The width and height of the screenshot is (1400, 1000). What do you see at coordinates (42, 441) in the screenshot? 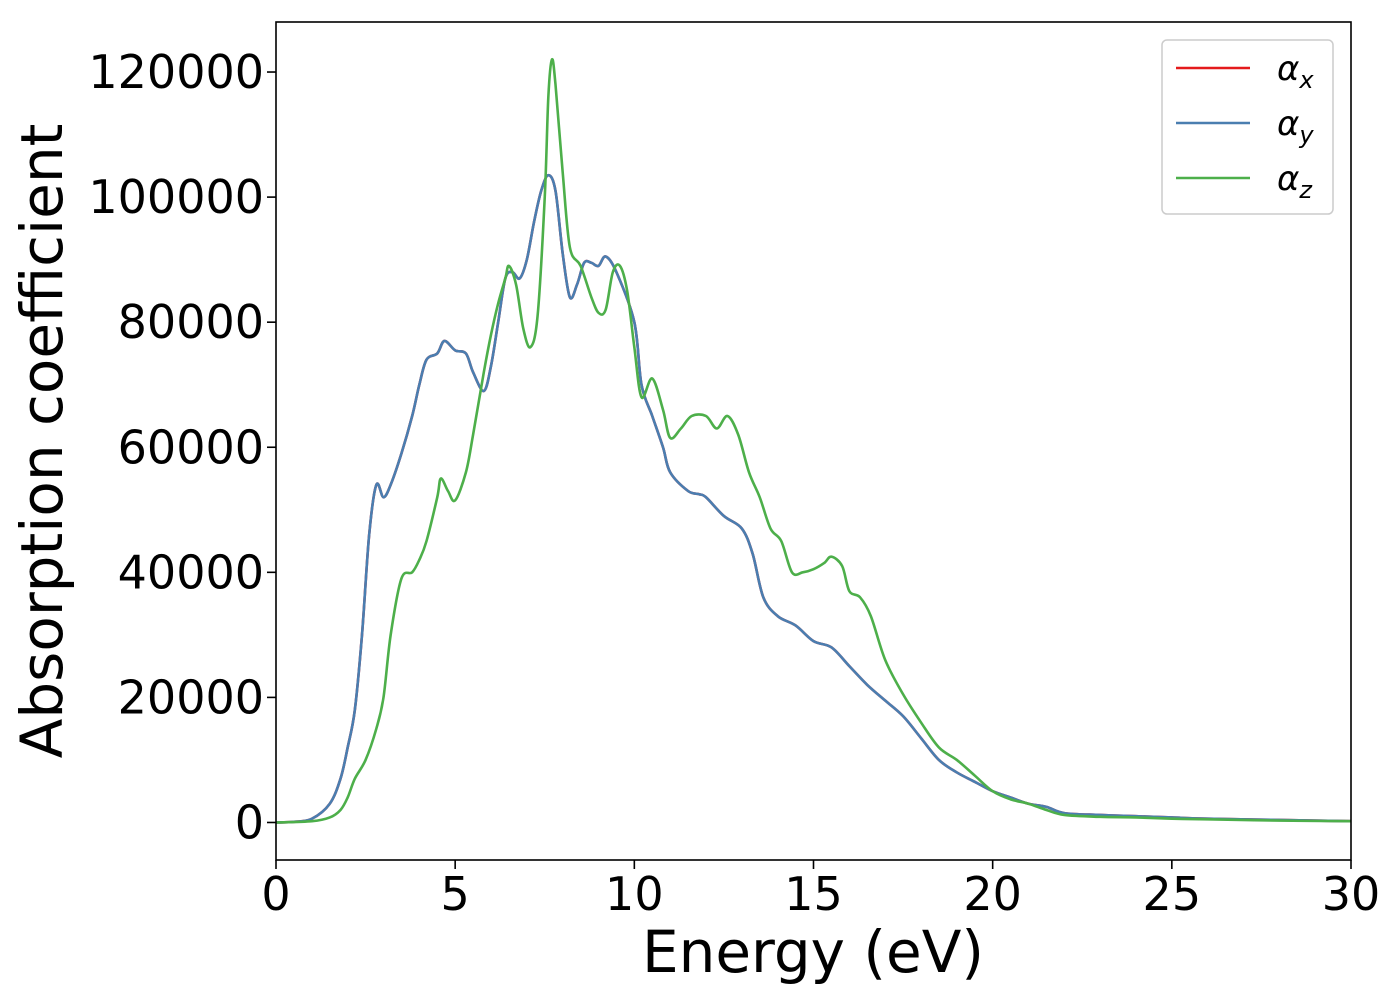
I see `y-axis-label: Absorption coefficient` at bounding box center [42, 441].